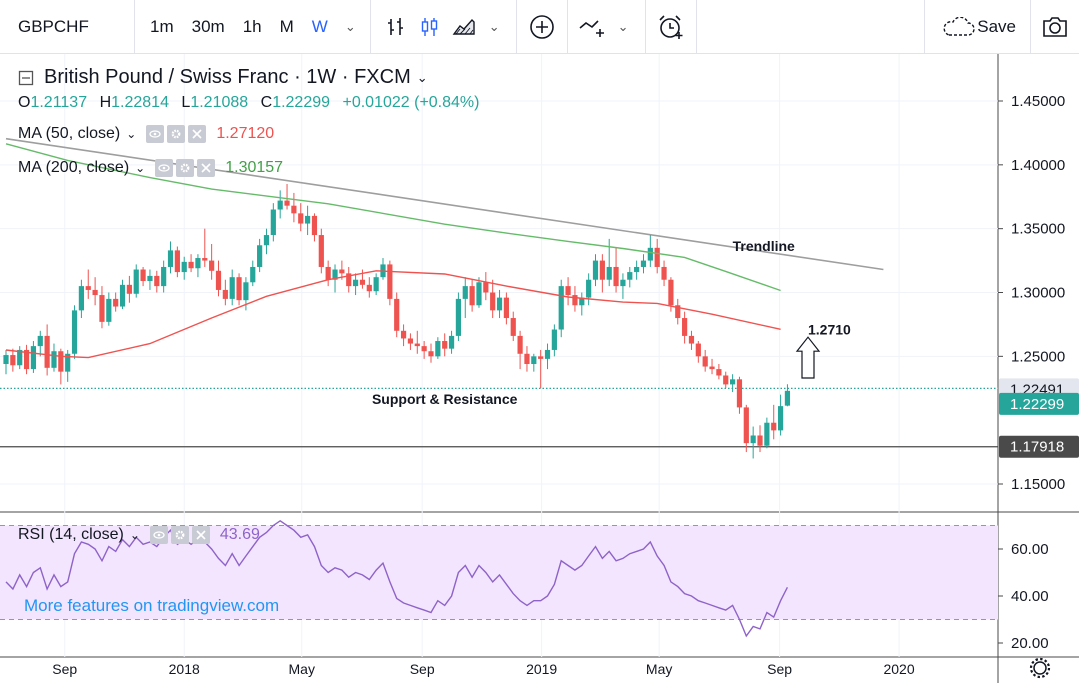 This screenshot has height=683, width=1079. I want to click on series-chevron-down-icon: ⌄, so click(422, 77).